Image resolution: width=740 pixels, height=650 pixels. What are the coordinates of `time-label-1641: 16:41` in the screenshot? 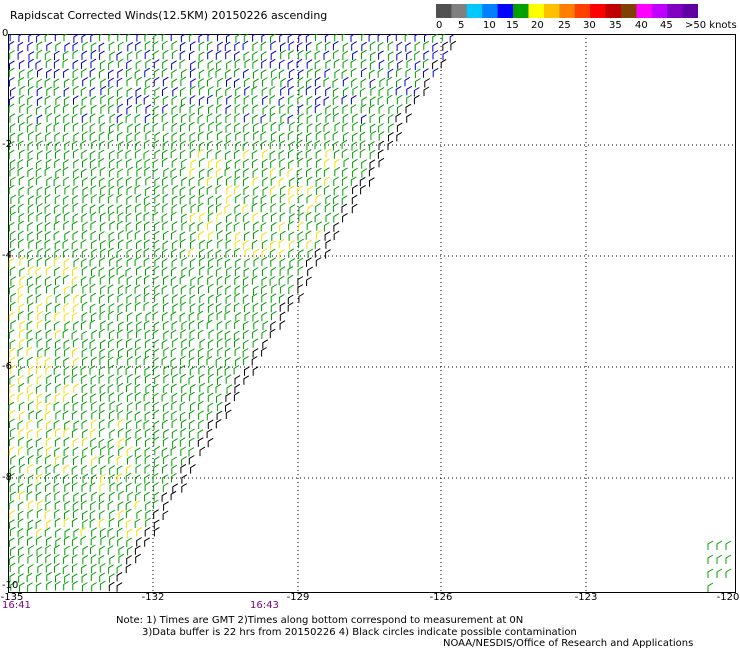 It's located at (16, 605).